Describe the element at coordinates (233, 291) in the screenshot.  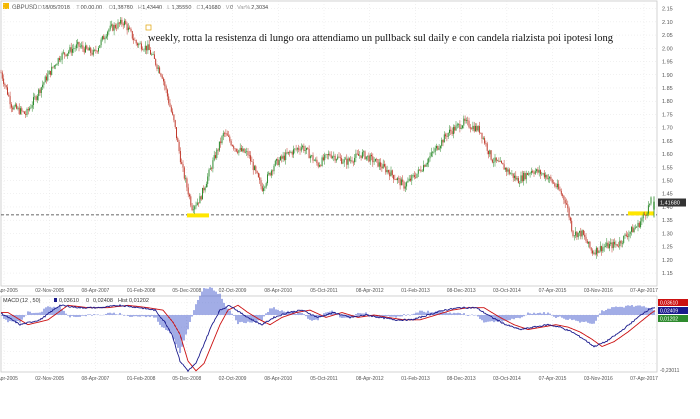
I see `time-tick-label: 02-Oct-2009` at that location.